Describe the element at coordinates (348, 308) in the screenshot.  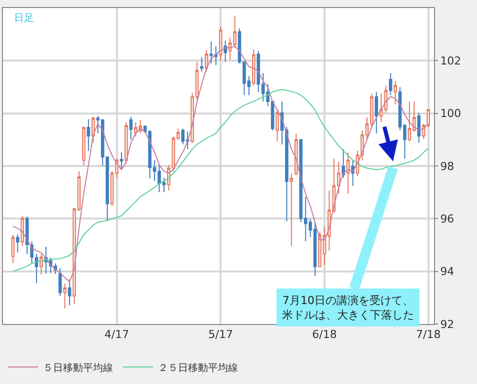
I see `annotation: 7月10日の講演を受けて、米ドルは、大きく下落した` at that location.